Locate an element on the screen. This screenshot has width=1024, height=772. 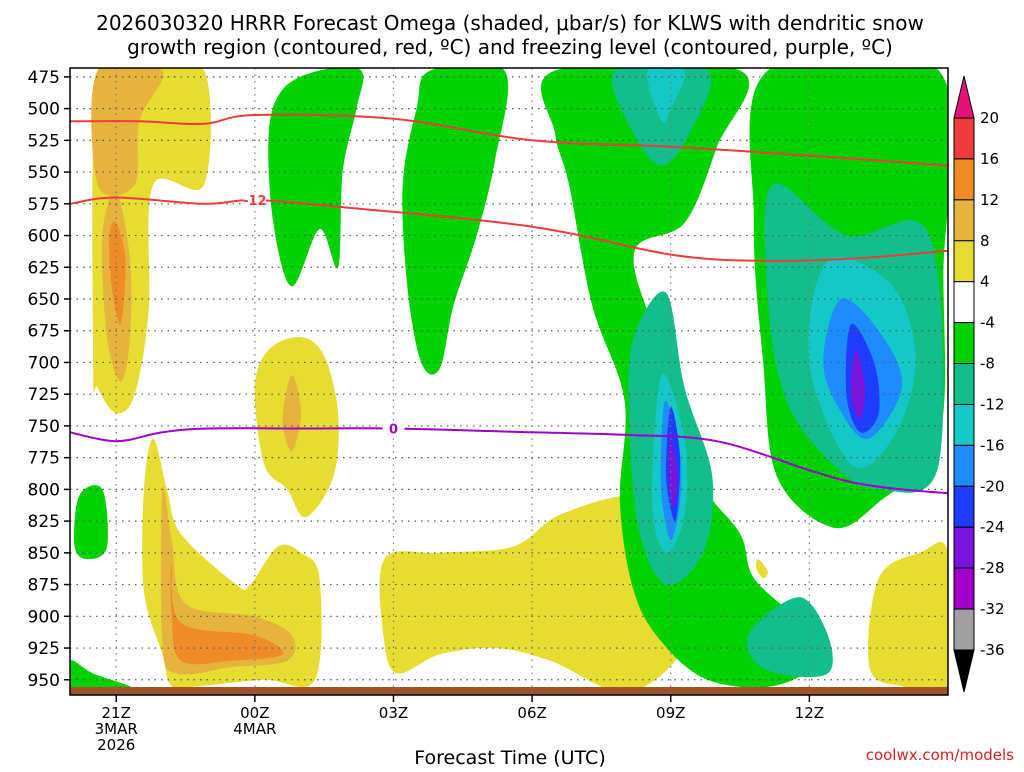
contour-line-dgz-top is located at coordinates (509, 140).